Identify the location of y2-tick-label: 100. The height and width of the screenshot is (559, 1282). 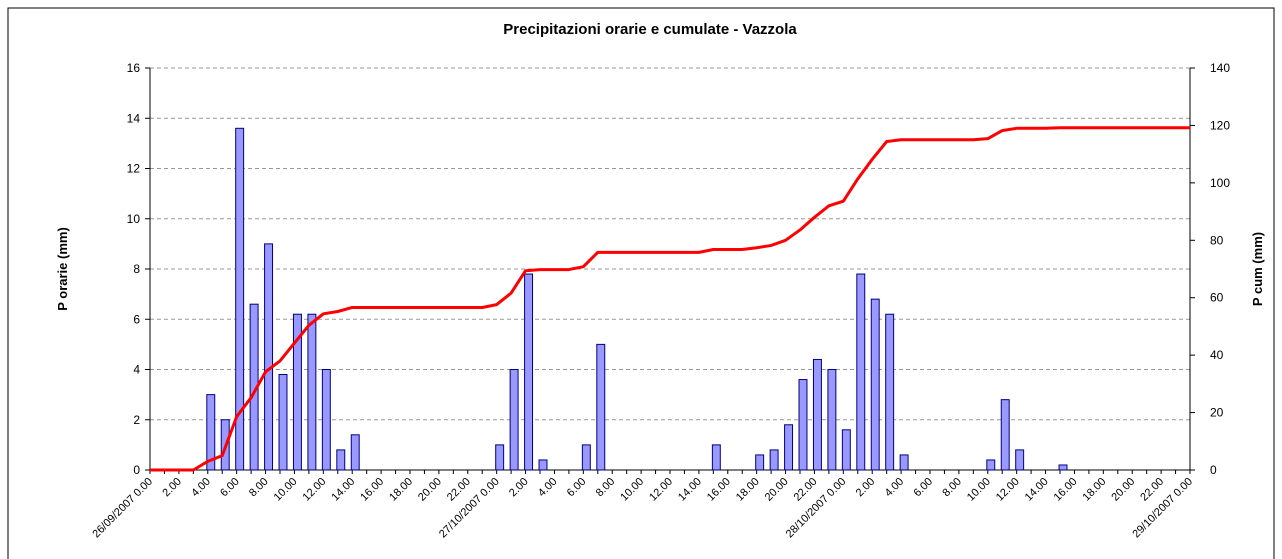
(1220, 183).